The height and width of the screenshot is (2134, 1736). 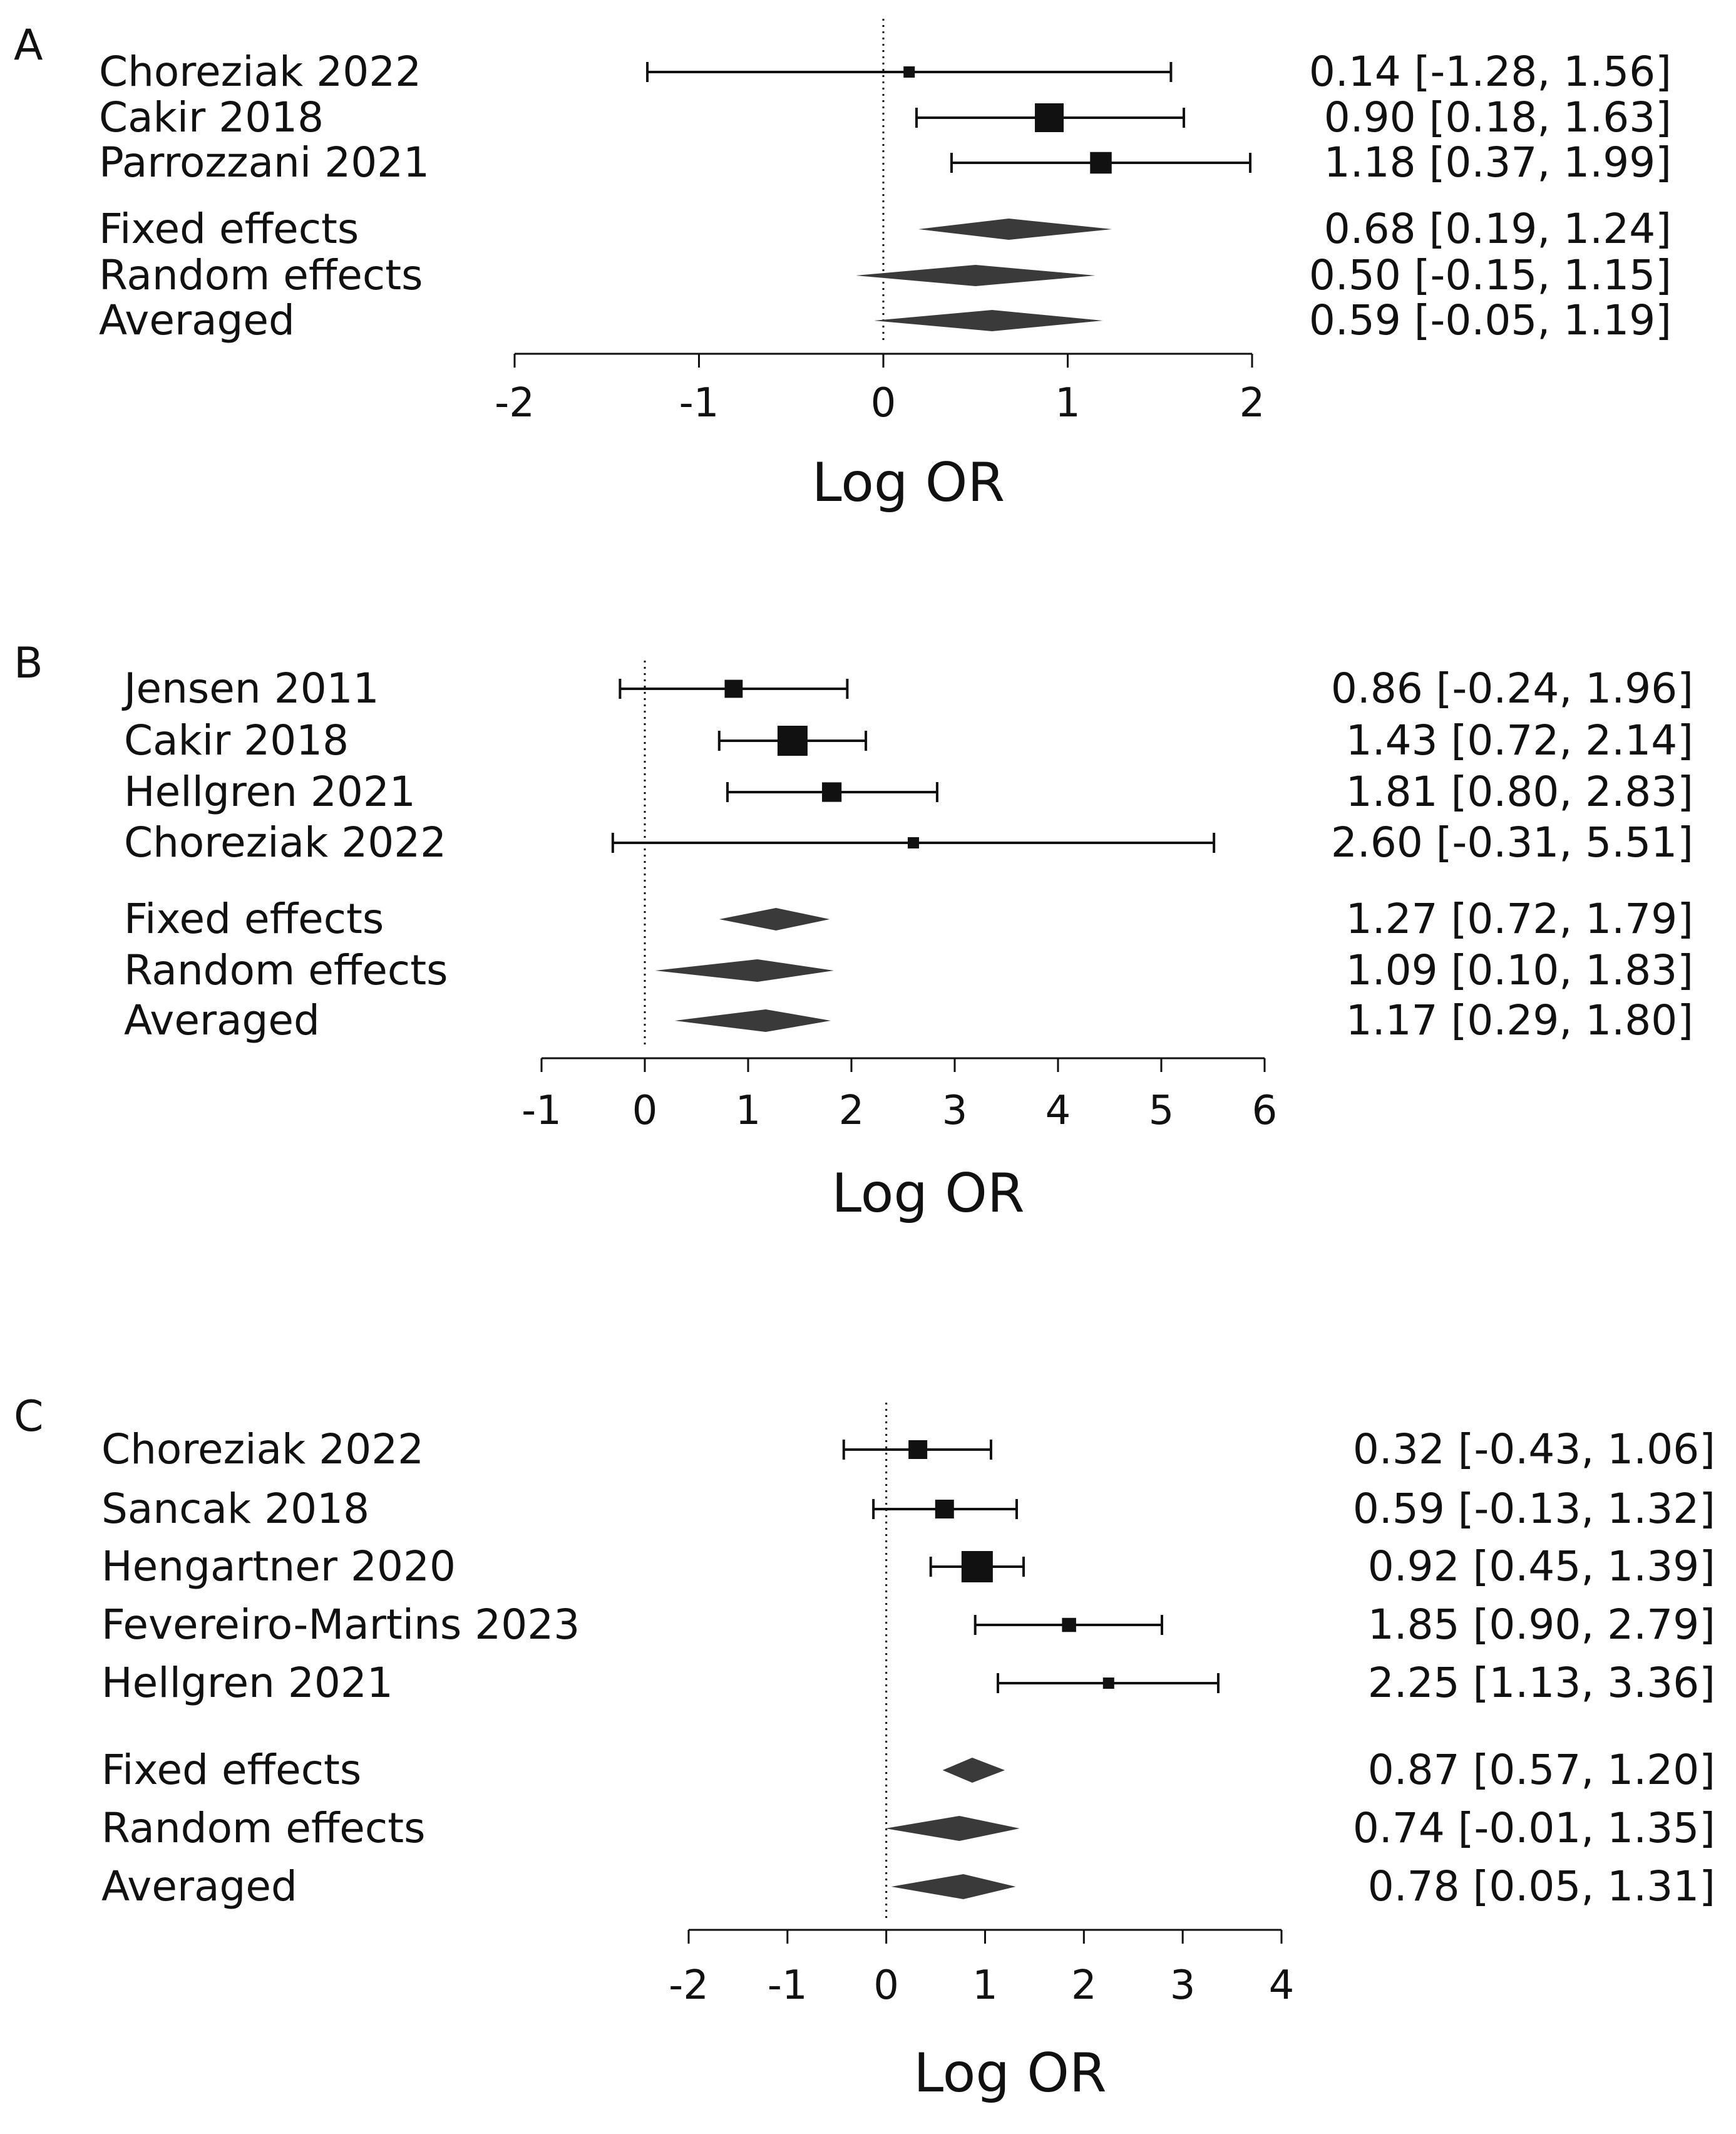 I want to click on study-row: Choreziak 2022 0.14 [-1.28, 1.56], so click(x=885, y=72).